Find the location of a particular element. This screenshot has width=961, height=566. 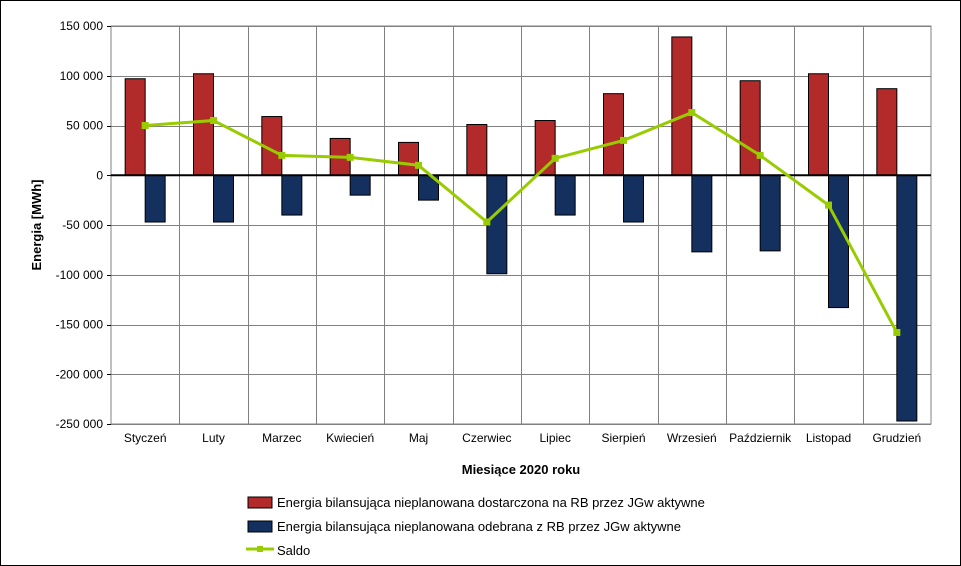

x-tick-label: Maj is located at coordinates (418, 438).